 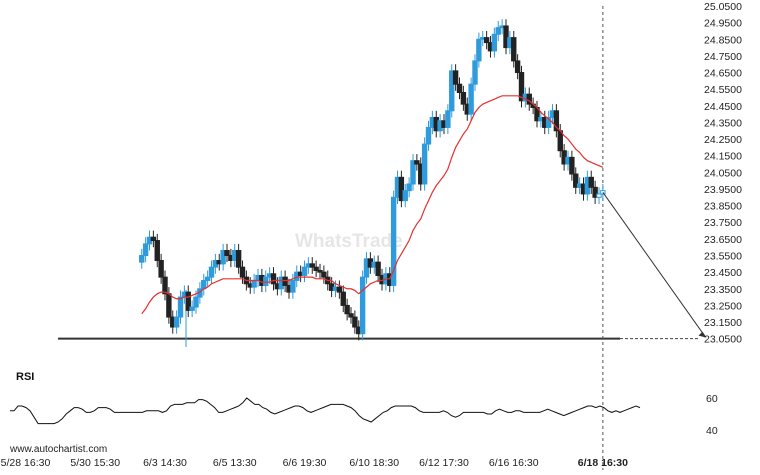 What do you see at coordinates (95, 463) in the screenshot?
I see `x-tick-label: 5/30 15:30` at bounding box center [95, 463].